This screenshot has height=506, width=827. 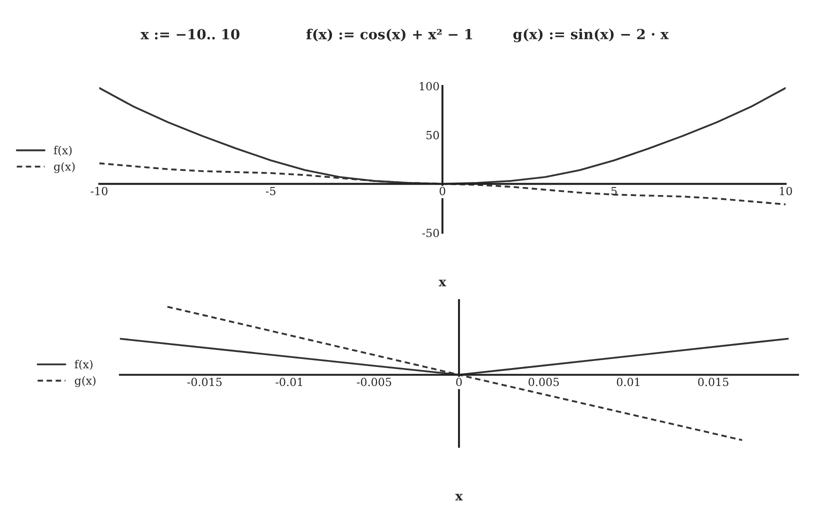 What do you see at coordinates (271, 191) in the screenshot?
I see `x-tick-label: -5` at bounding box center [271, 191].